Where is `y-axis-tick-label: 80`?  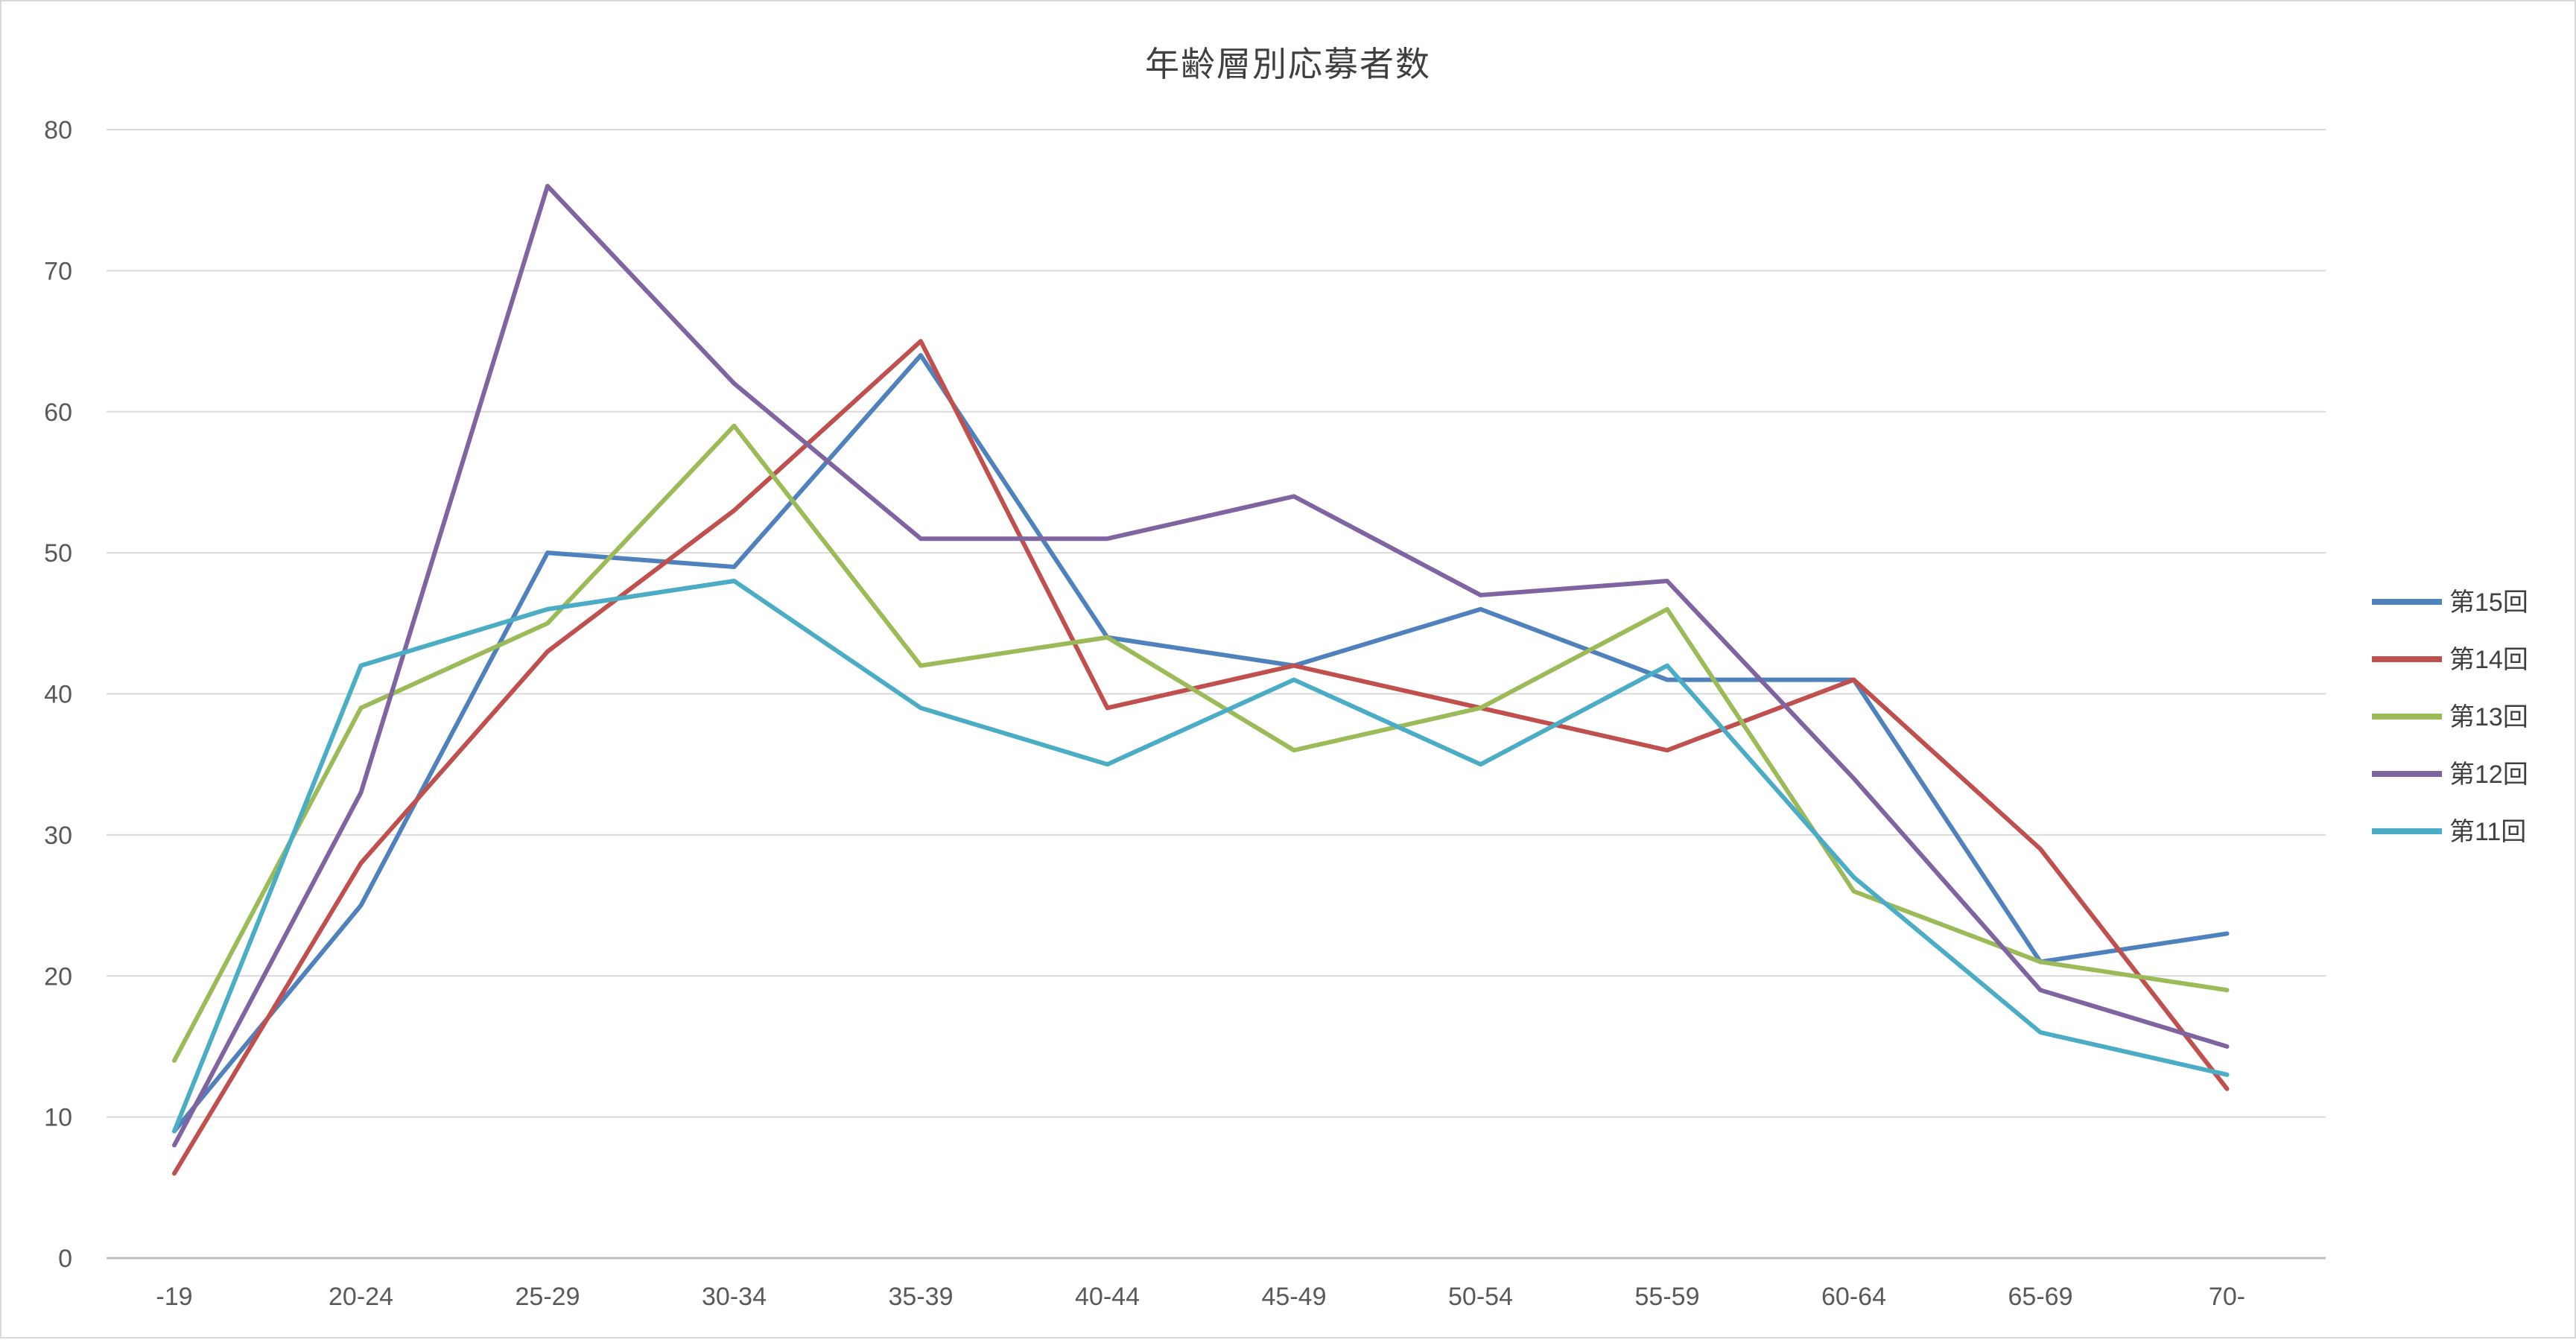 y-axis-tick-label: 80 is located at coordinates (58, 130).